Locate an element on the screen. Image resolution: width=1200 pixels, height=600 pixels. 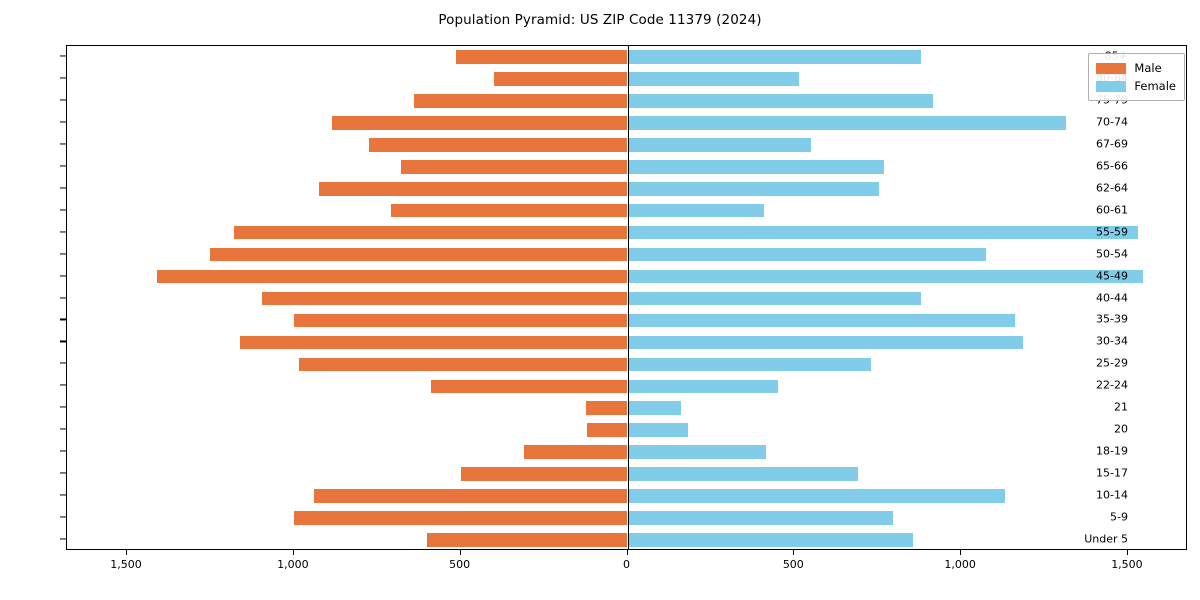
x-tick-label: 1,500 is located at coordinates (1127, 564).